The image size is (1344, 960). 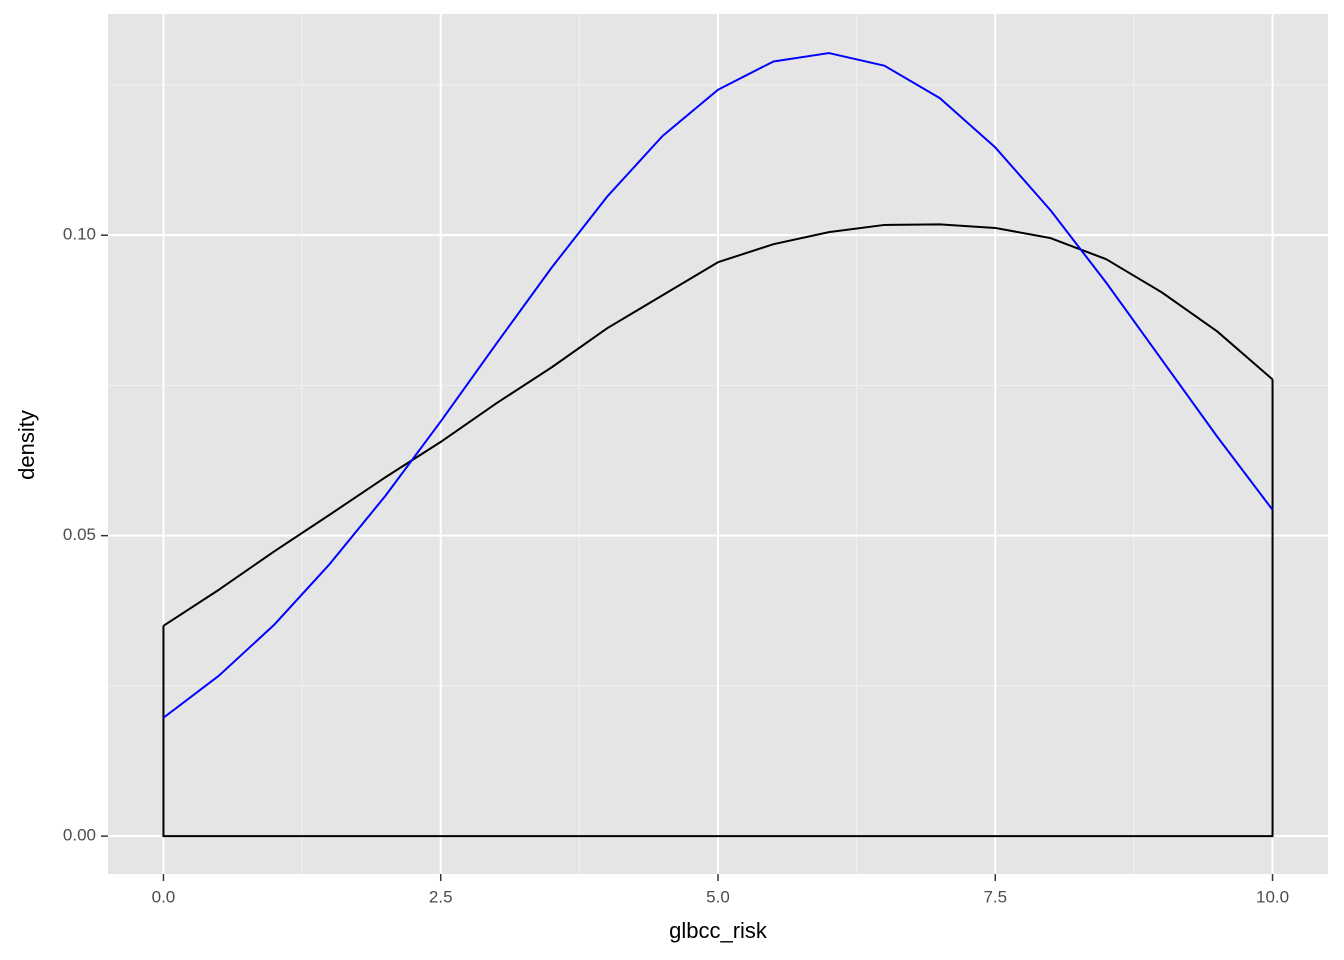 I want to click on y-tick-label: 0.00, so click(x=79, y=835).